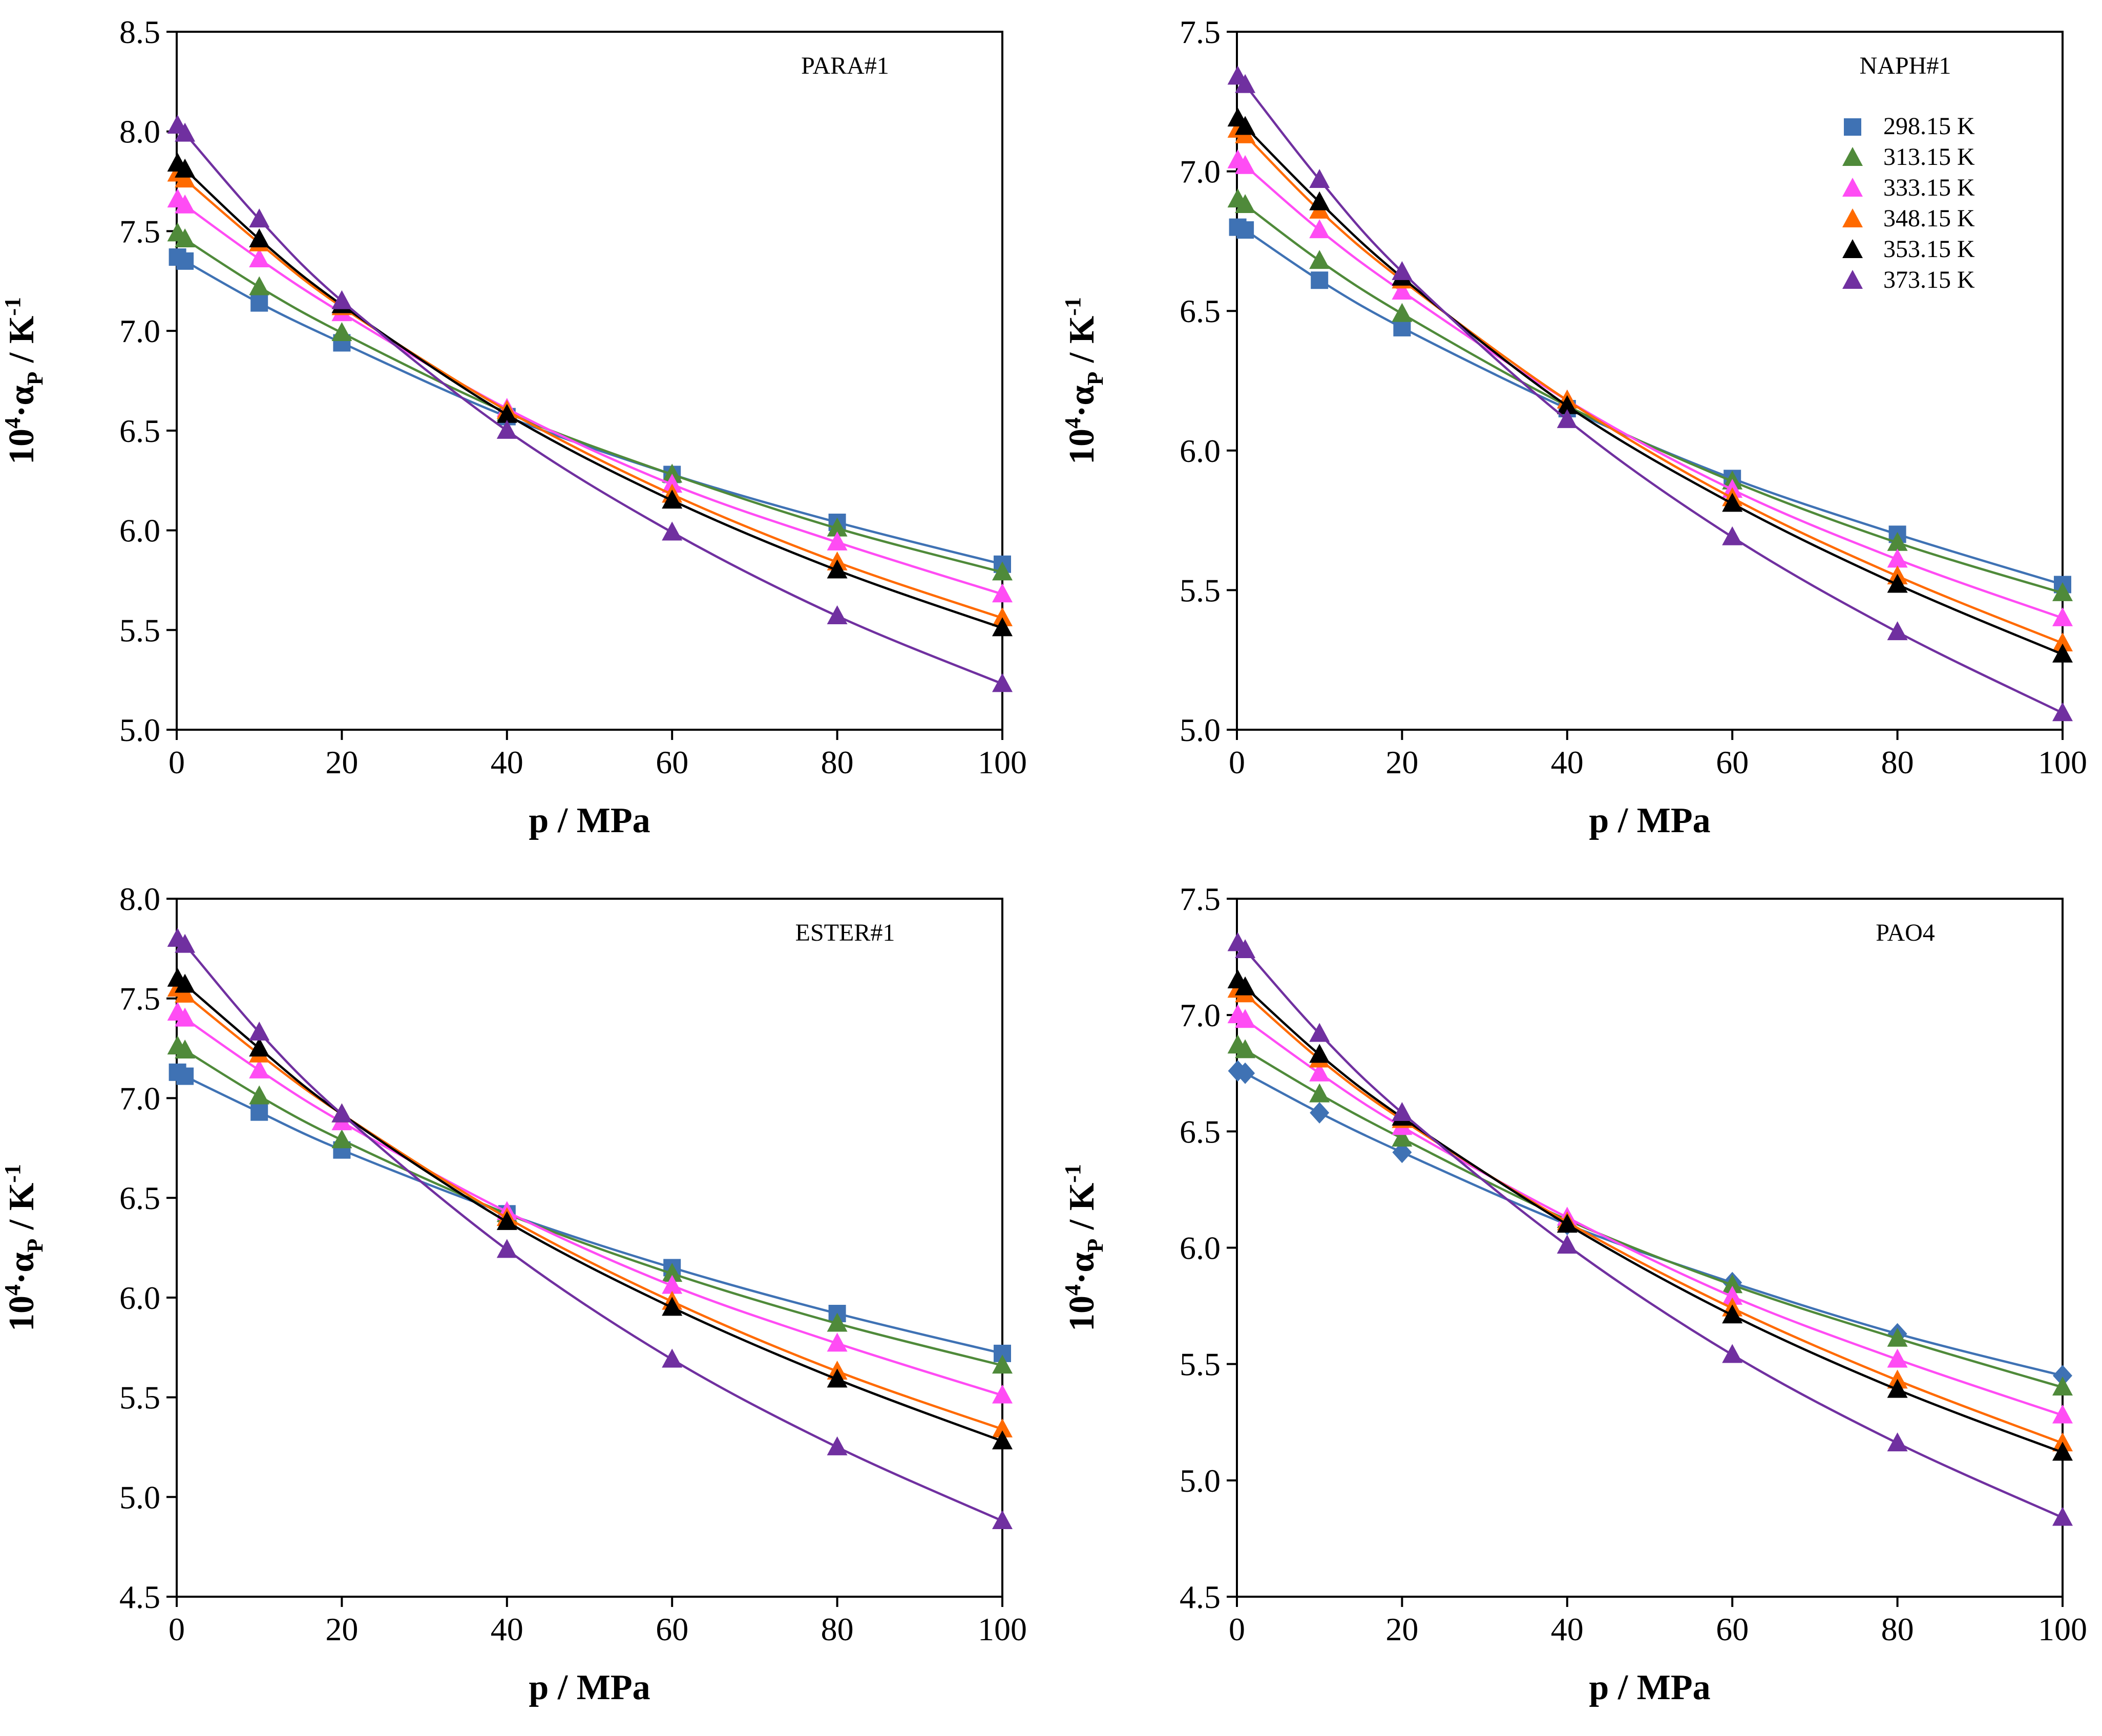  I want to click on series-313-15-K, so click(590, 402).